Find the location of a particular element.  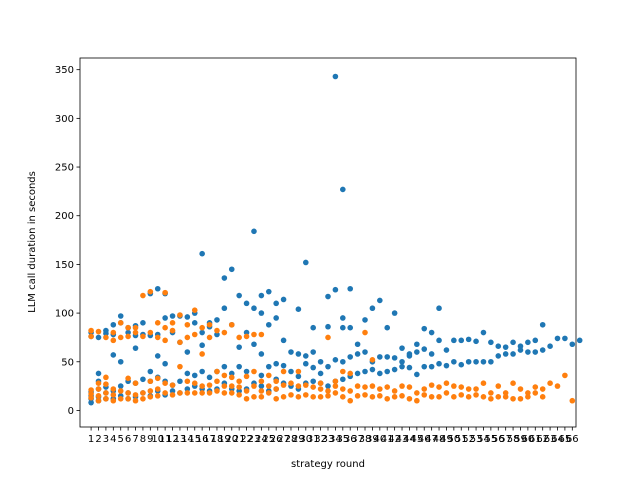

x-tick-label: 49 is located at coordinates (446, 439).